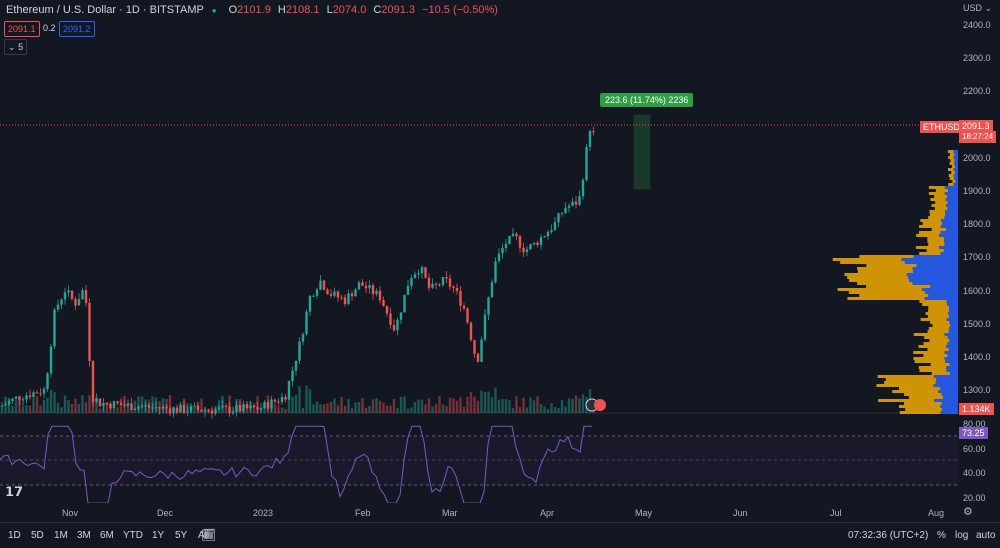 The width and height of the screenshot is (1000, 548). Describe the element at coordinates (888, 535) in the screenshot. I see `clock-display: 07:32:36 (UTC+2)` at that location.